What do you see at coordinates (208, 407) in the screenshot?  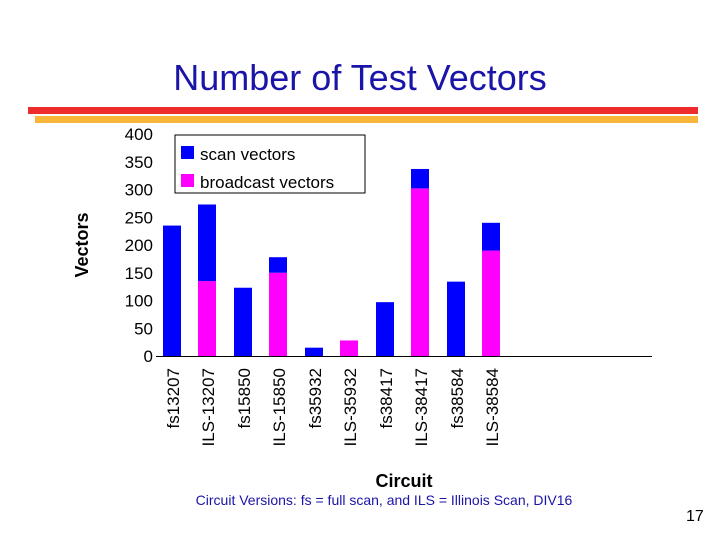 I see `x-tick-label: ILS-13207` at bounding box center [208, 407].